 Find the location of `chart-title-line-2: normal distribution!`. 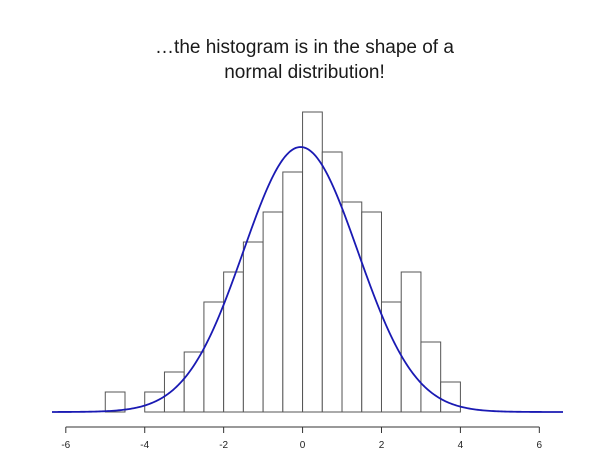

chart-title-line-2: normal distribution! is located at coordinates (304, 72).